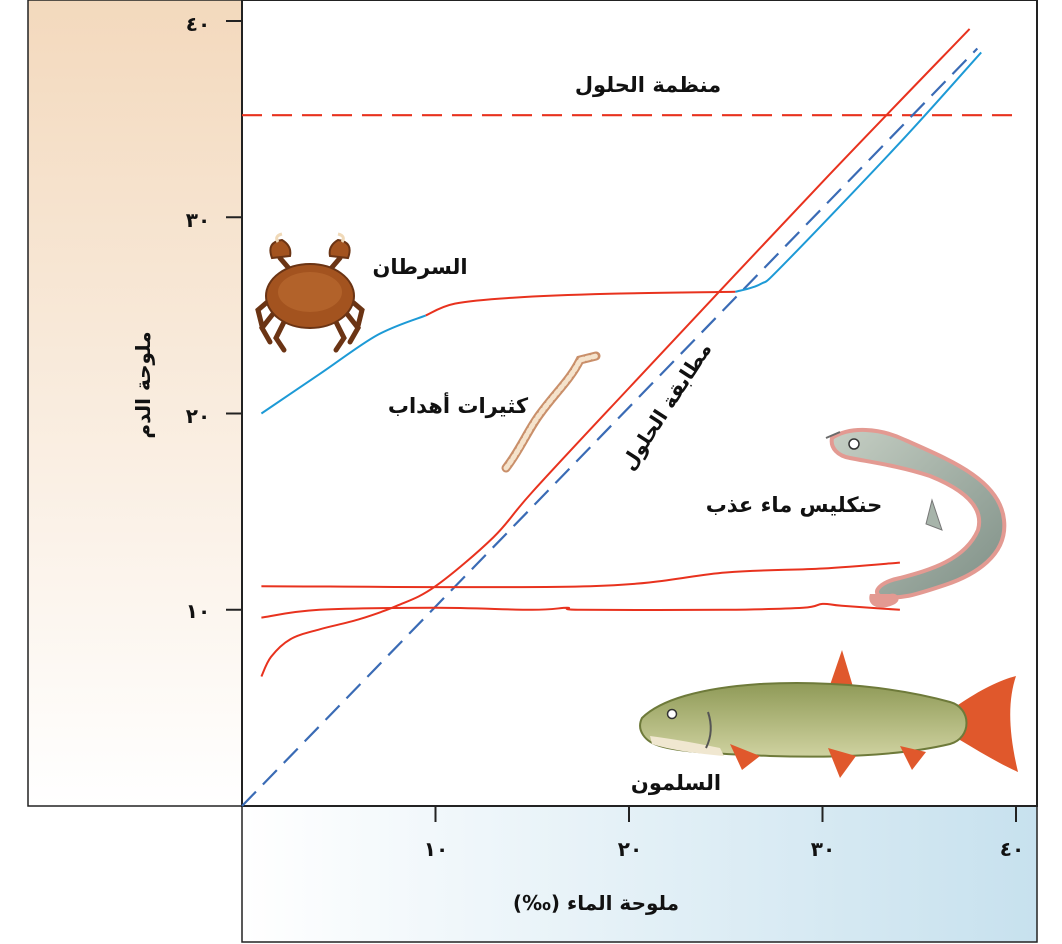  Describe the element at coordinates (343, 364) in the screenshot. I see `series-line-crab-blue-low` at that location.